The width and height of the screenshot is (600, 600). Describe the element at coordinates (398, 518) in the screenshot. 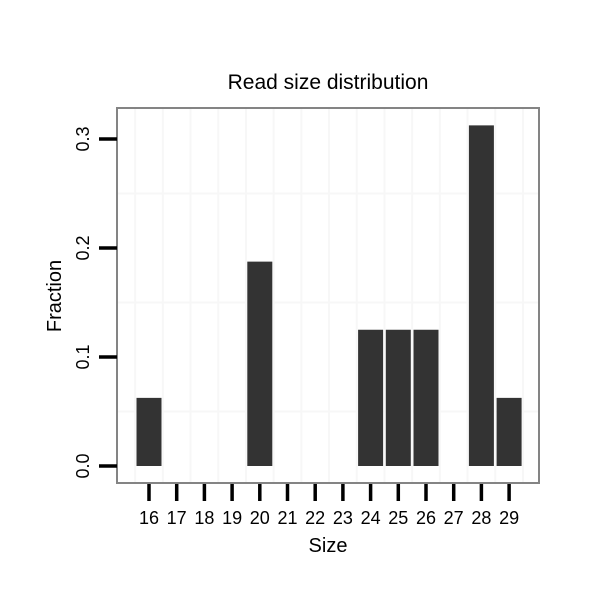

I see `x-tick-label: 25` at that location.